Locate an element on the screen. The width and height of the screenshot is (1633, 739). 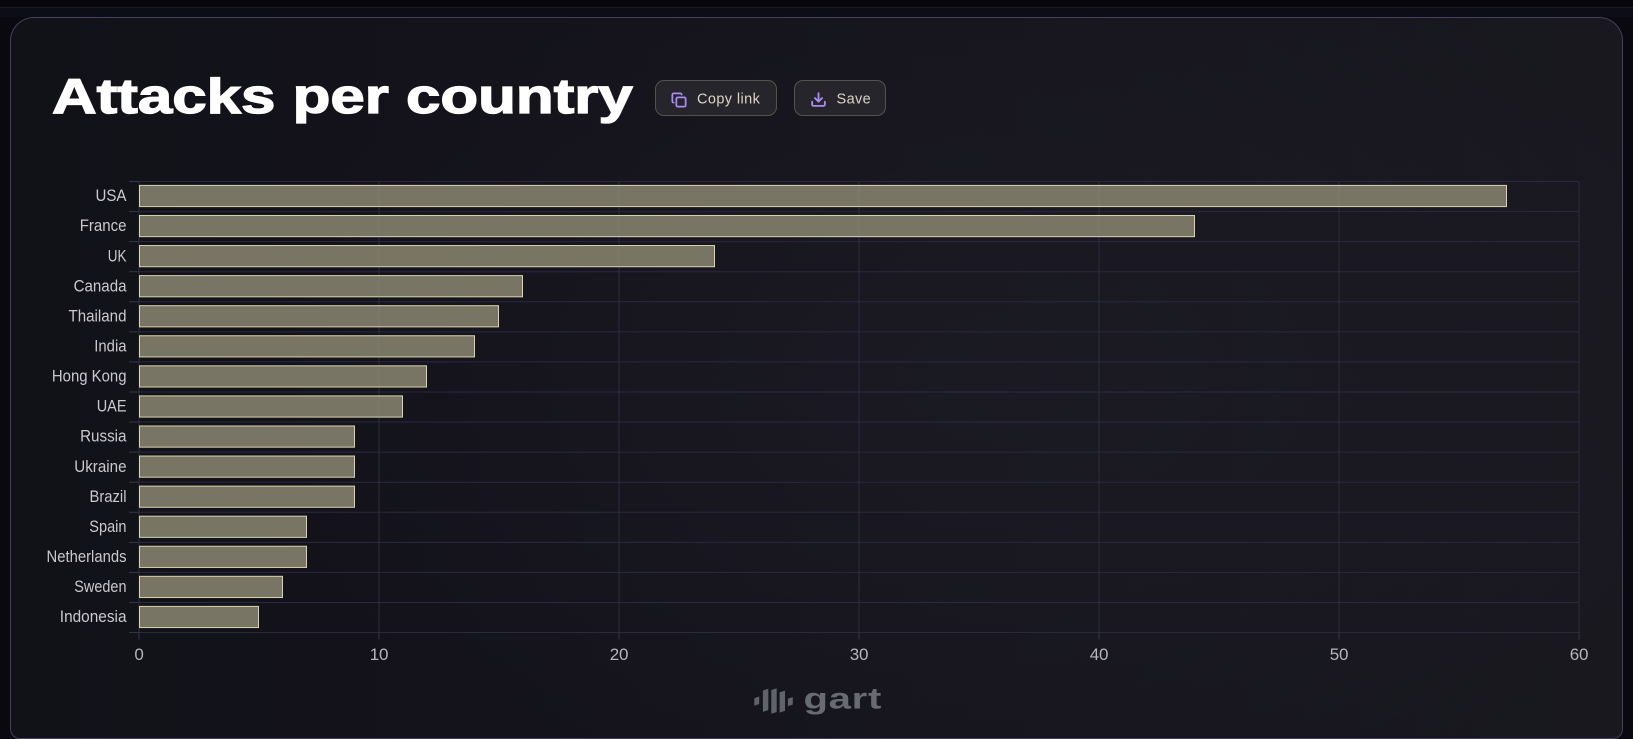
svg-text: India is located at coordinates (110, 346).